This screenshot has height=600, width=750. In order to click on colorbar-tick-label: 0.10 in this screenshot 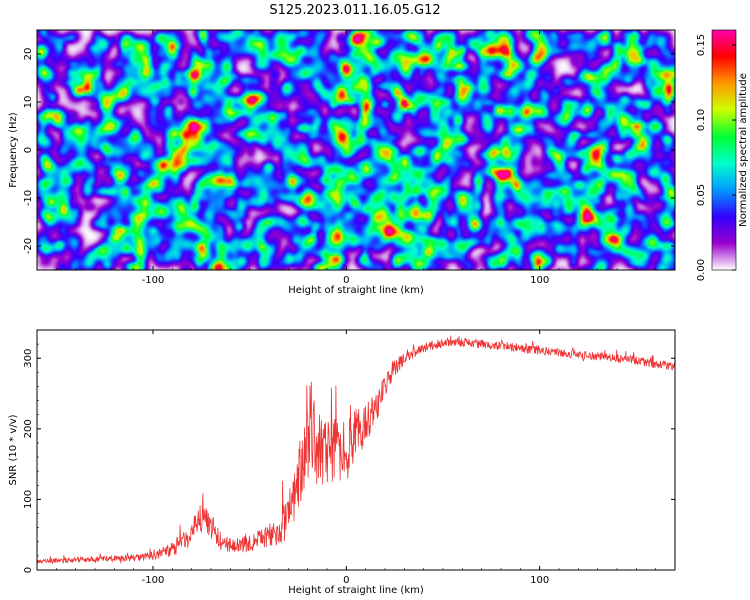, I will do `click(701, 120)`.